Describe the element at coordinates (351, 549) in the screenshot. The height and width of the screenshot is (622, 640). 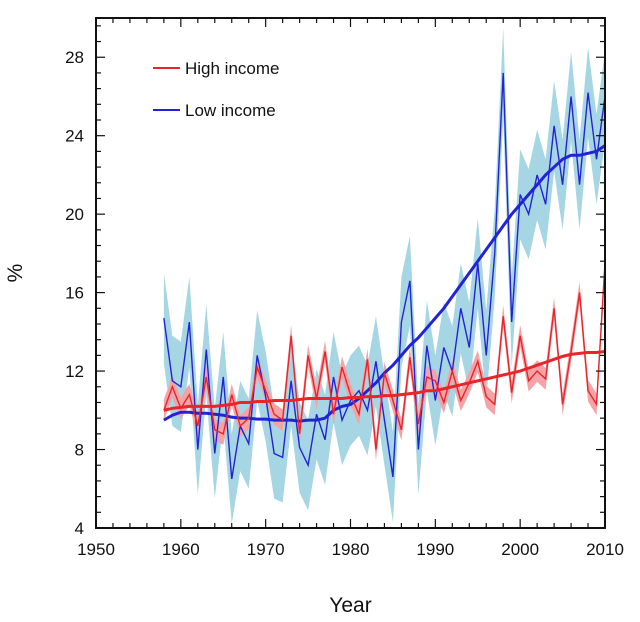
I see `x-tick-label: 1980` at that location.